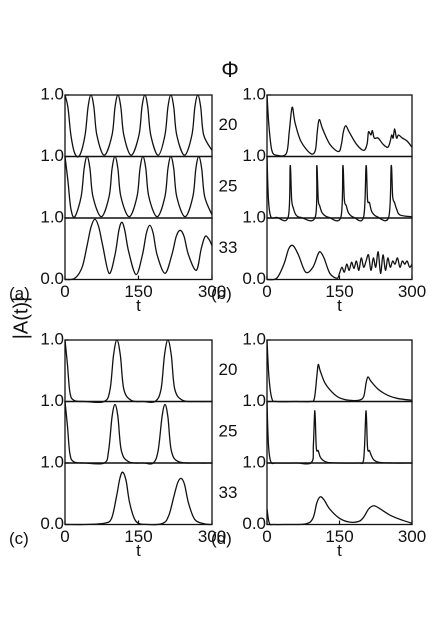 Image resolution: width=436 pixels, height=631 pixels. Describe the element at coordinates (230, 69) in the screenshot. I see `figure-title: Φ` at that location.